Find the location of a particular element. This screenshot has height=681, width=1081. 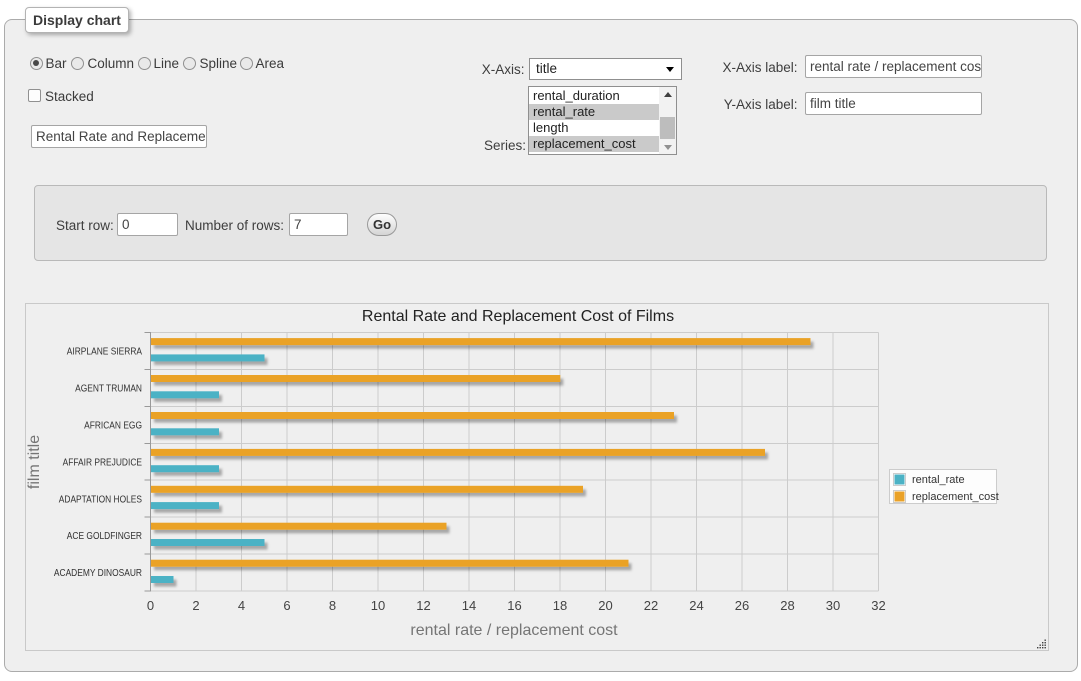

svg-text: 0 is located at coordinates (150, 605).